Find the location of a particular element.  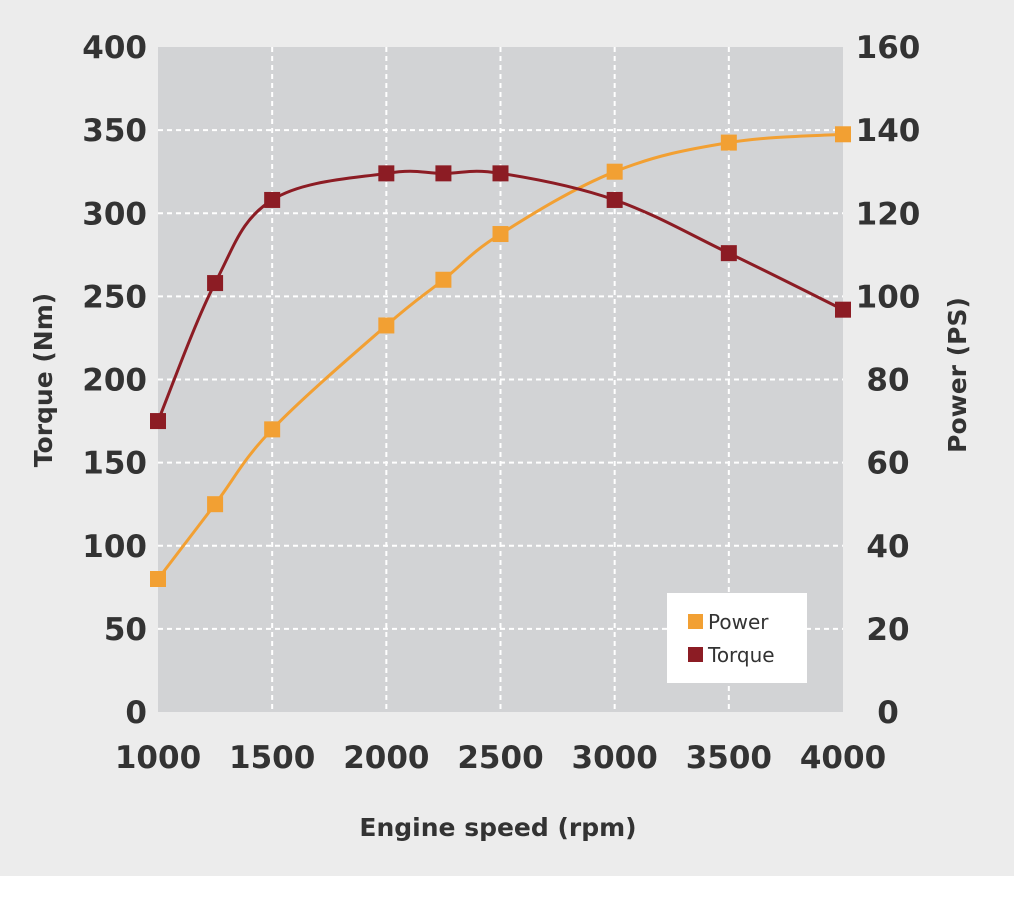

x-tick-label: 2500 is located at coordinates (500, 758).